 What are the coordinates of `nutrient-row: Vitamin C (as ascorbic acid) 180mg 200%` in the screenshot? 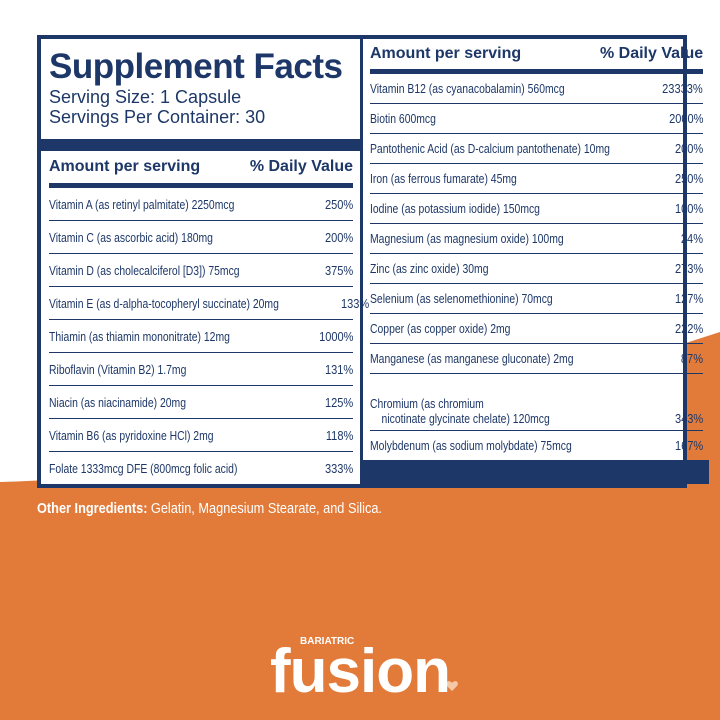 It's located at (201, 237).